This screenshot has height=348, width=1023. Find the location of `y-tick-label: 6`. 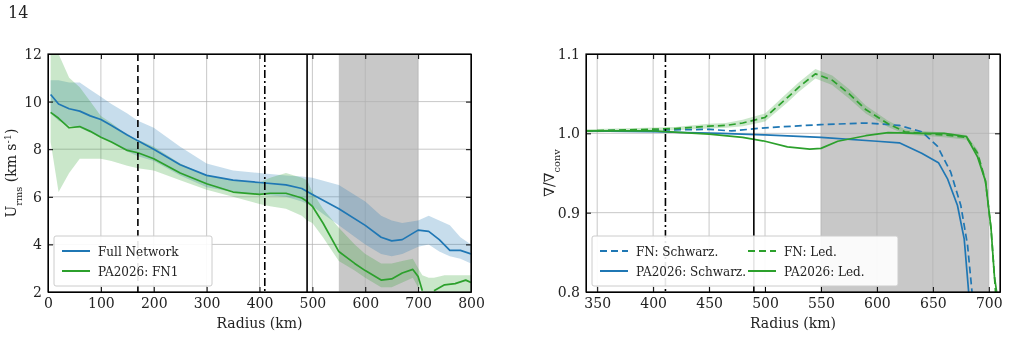

y-tick-label: 6 is located at coordinates (38, 196).